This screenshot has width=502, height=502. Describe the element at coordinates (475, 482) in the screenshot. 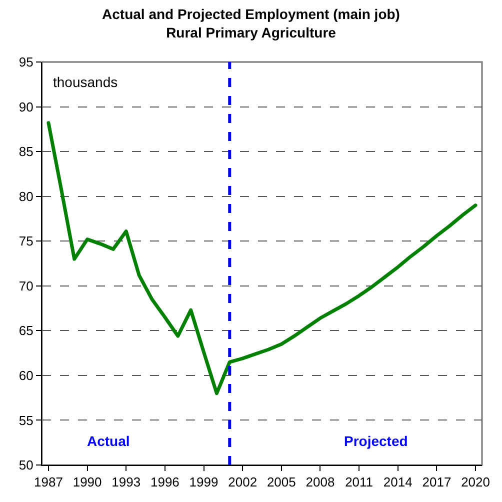

I see `x-tick-label: 2020` at that location.